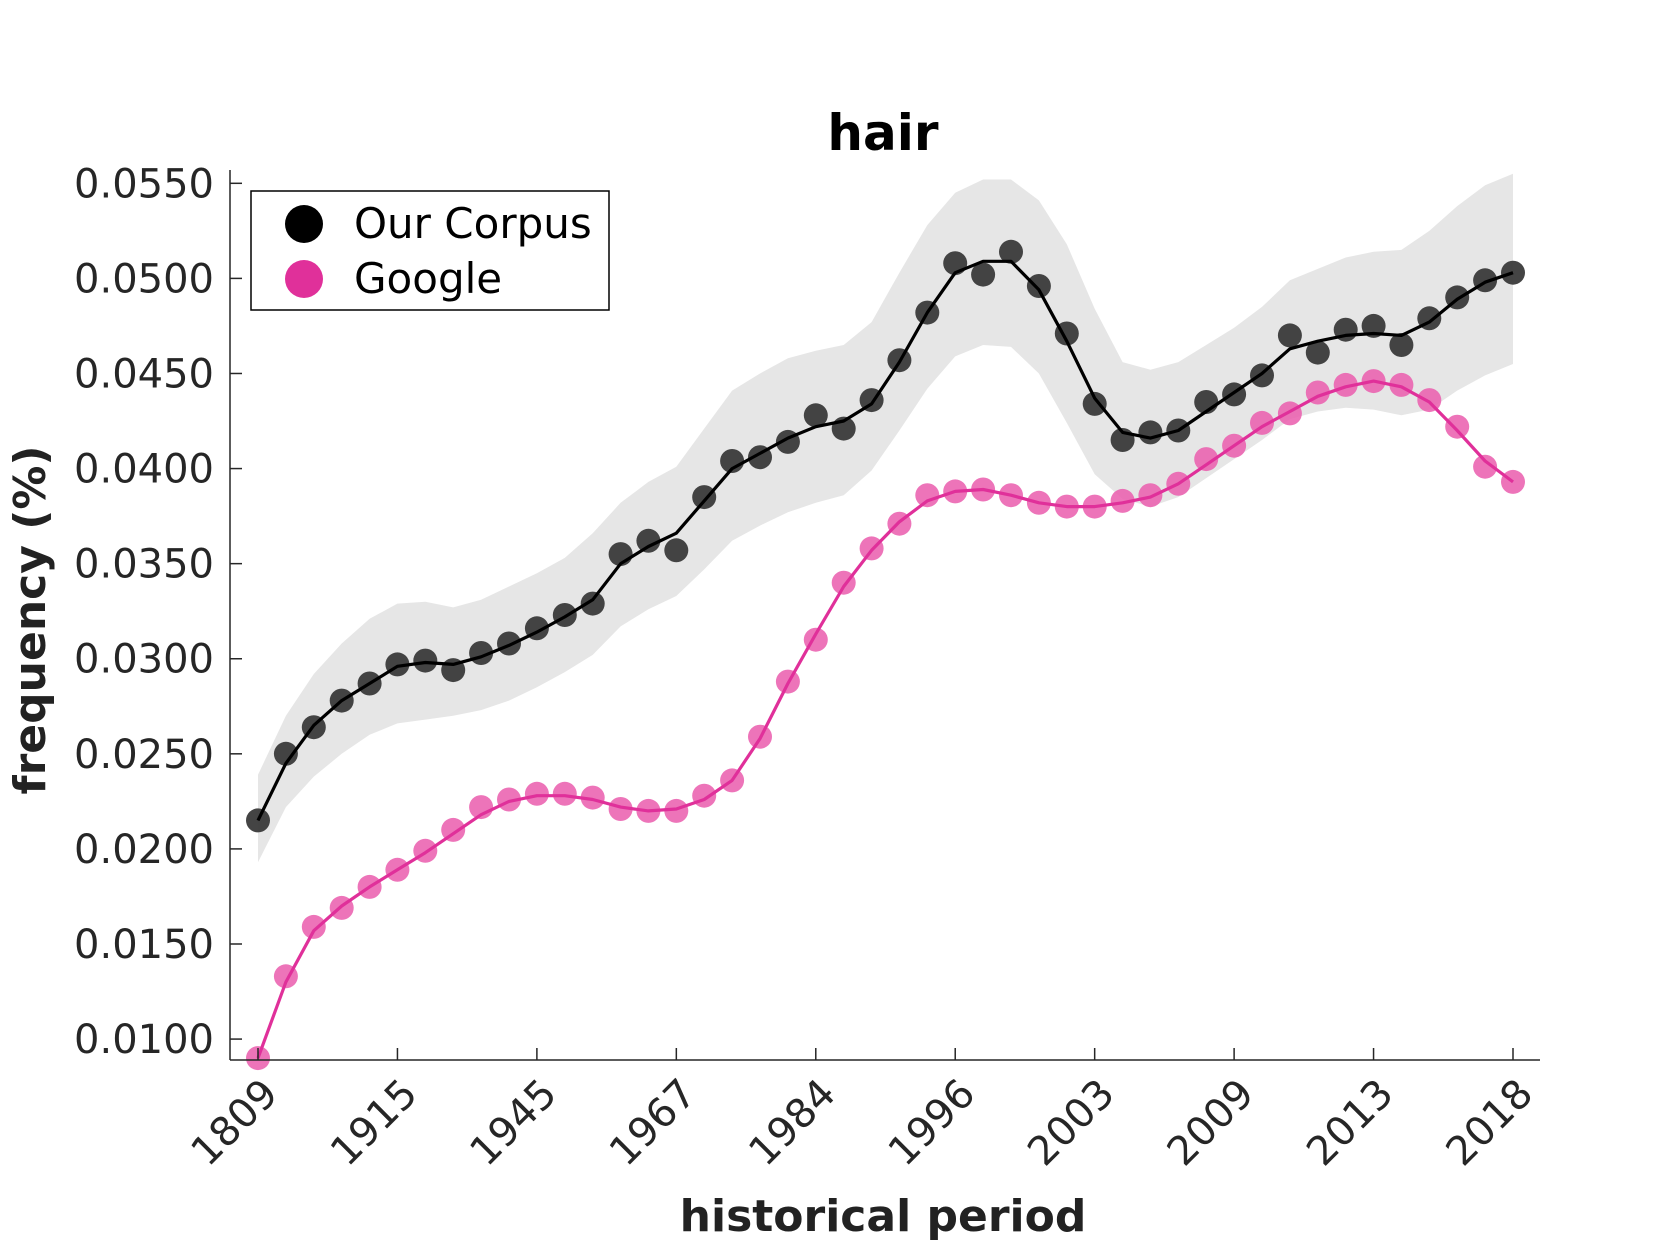 The width and height of the screenshot is (1680, 1260). What do you see at coordinates (882, 133) in the screenshot?
I see `chart-title: hair` at bounding box center [882, 133].